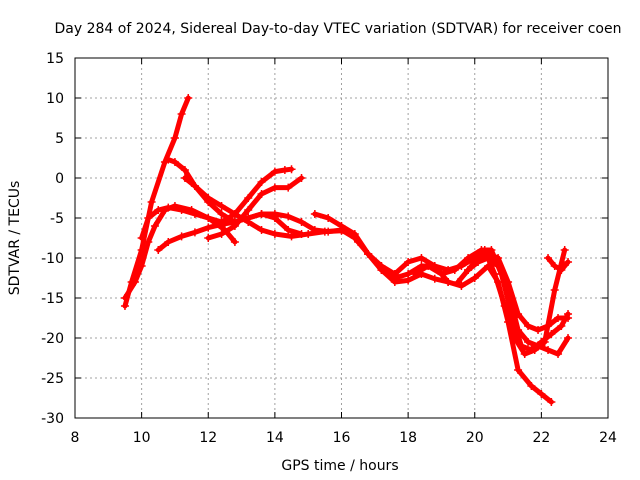 This screenshot has height=480, width=640. What do you see at coordinates (52, 419) in the screenshot?
I see `y-tick-label: -30` at bounding box center [52, 419].